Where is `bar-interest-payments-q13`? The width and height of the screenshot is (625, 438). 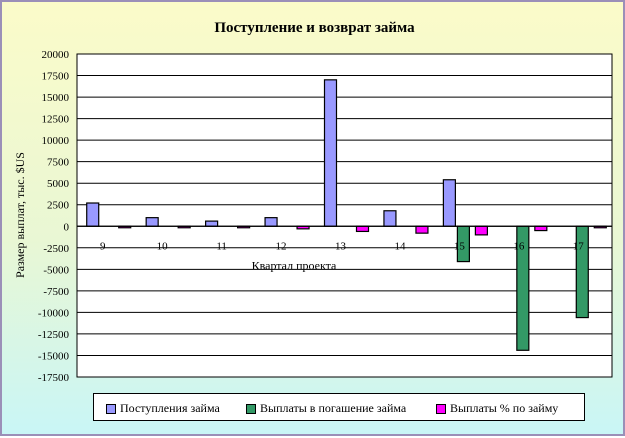 bar-interest-payments-q13 is located at coordinates (362, 229).